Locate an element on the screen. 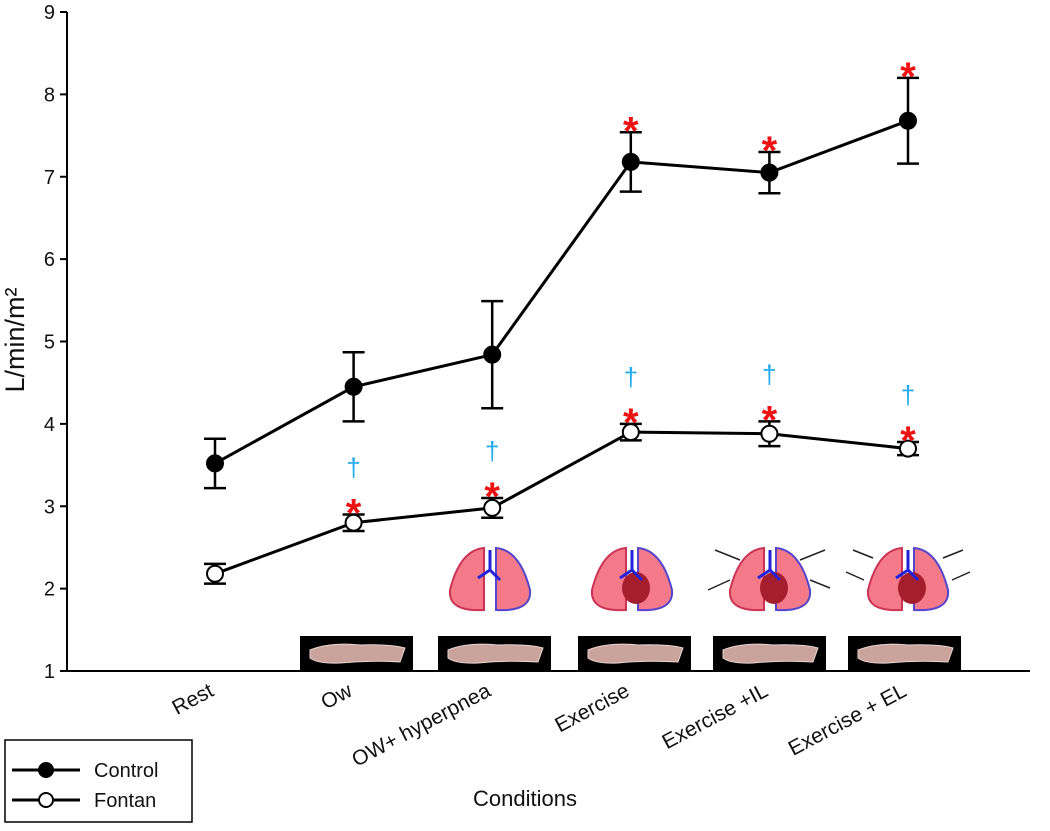  legend-box is located at coordinates (98, 781).